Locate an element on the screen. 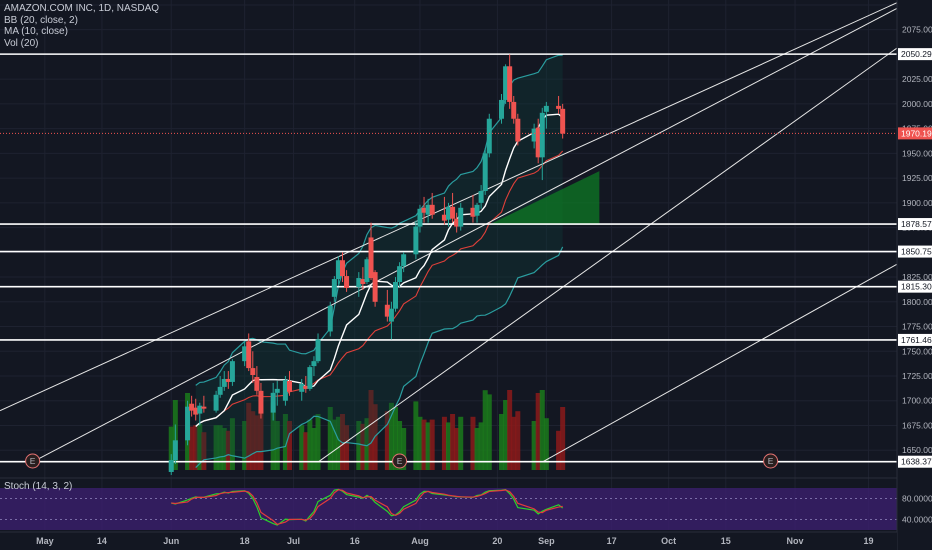  level-badge-label: 1850.75 is located at coordinates (916, 252).